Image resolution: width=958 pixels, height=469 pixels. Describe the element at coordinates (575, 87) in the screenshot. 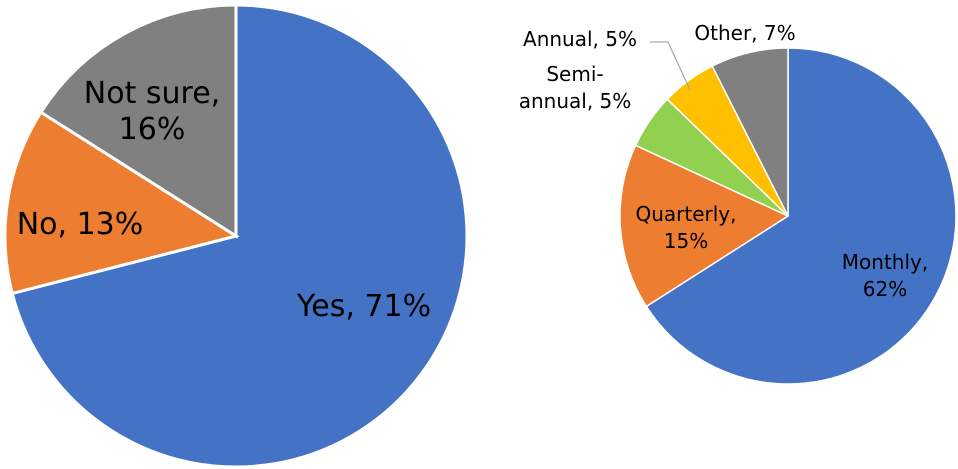

I see `data-label-semi-annual: Semi-annual, 5%` at that location.